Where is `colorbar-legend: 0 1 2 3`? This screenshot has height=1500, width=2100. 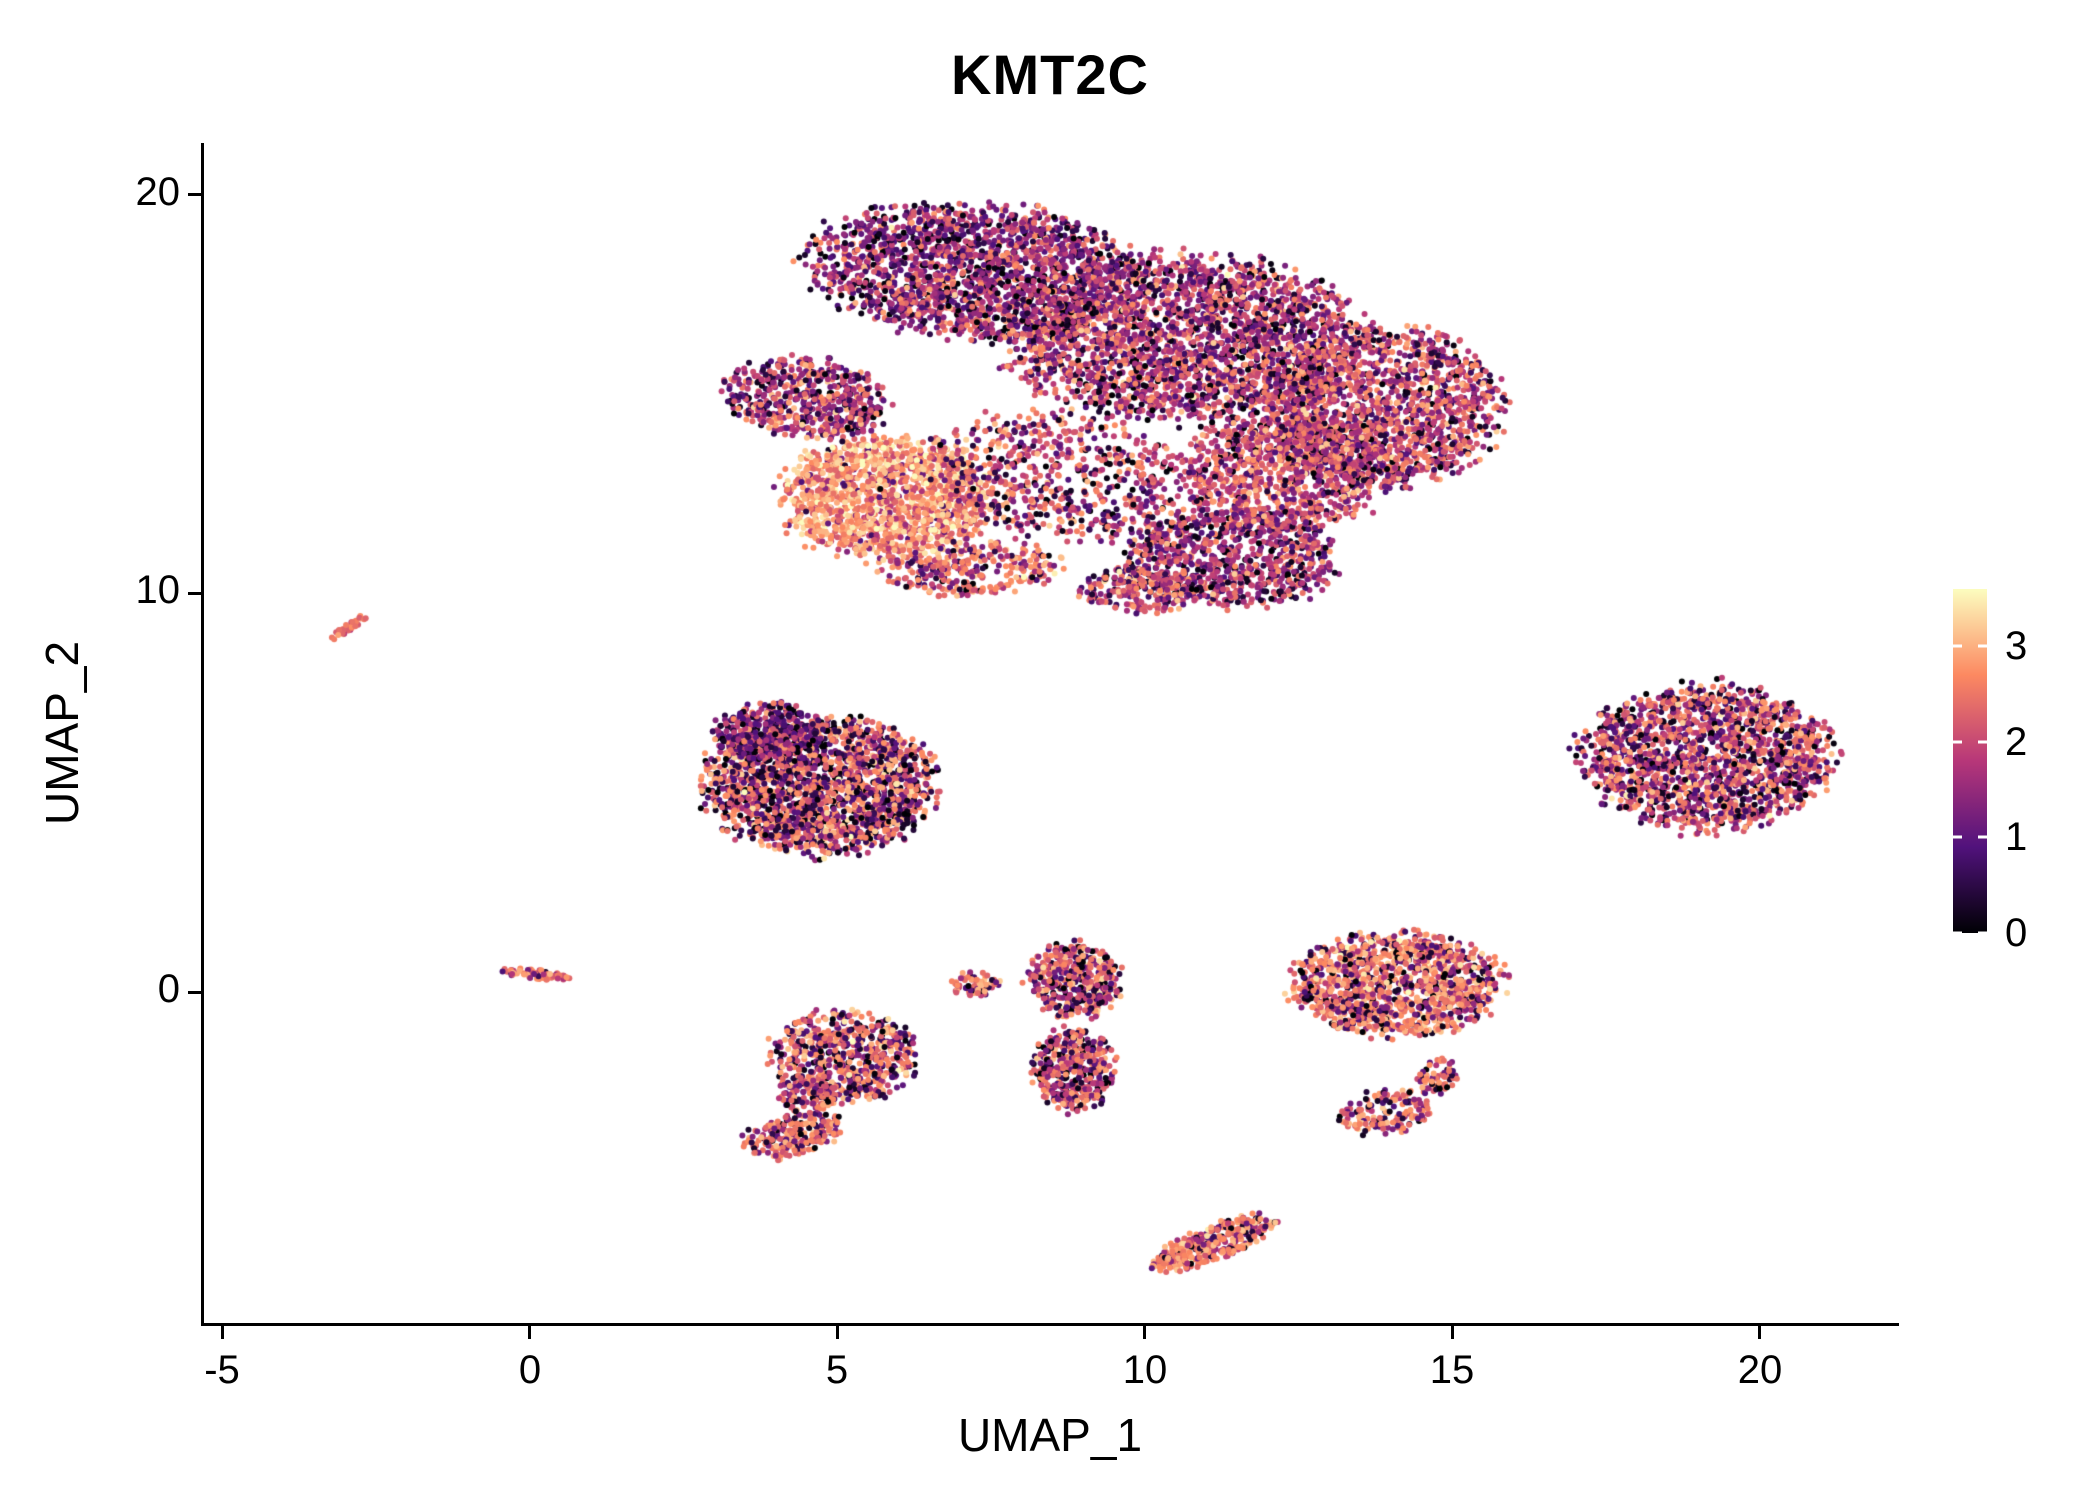 colorbar-legend: 0 1 2 3 is located at coordinates (1990, 771).